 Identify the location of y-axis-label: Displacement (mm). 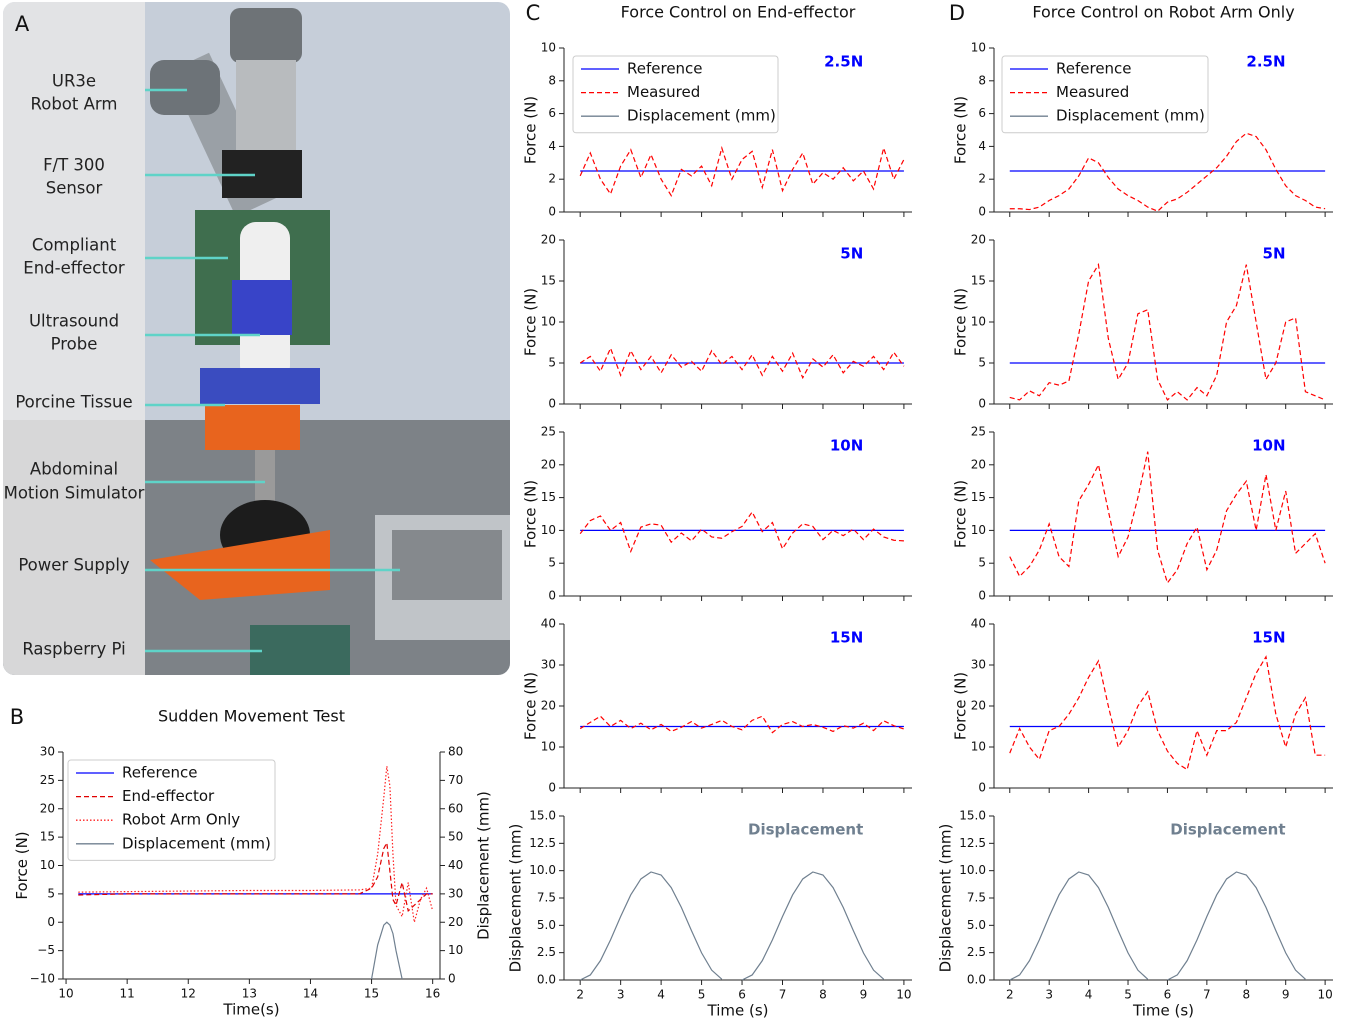
(516, 898).